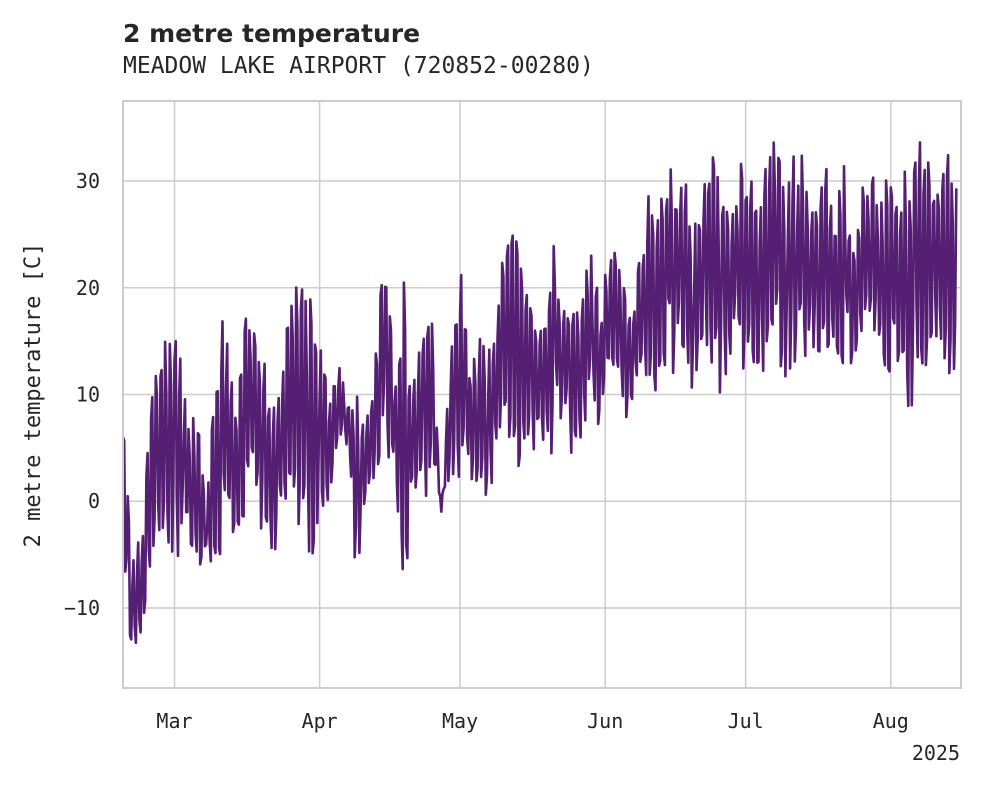 The width and height of the screenshot is (981, 785). I want to click on y-tick-labels: −10 0 10 20 30, so click(82, 394).